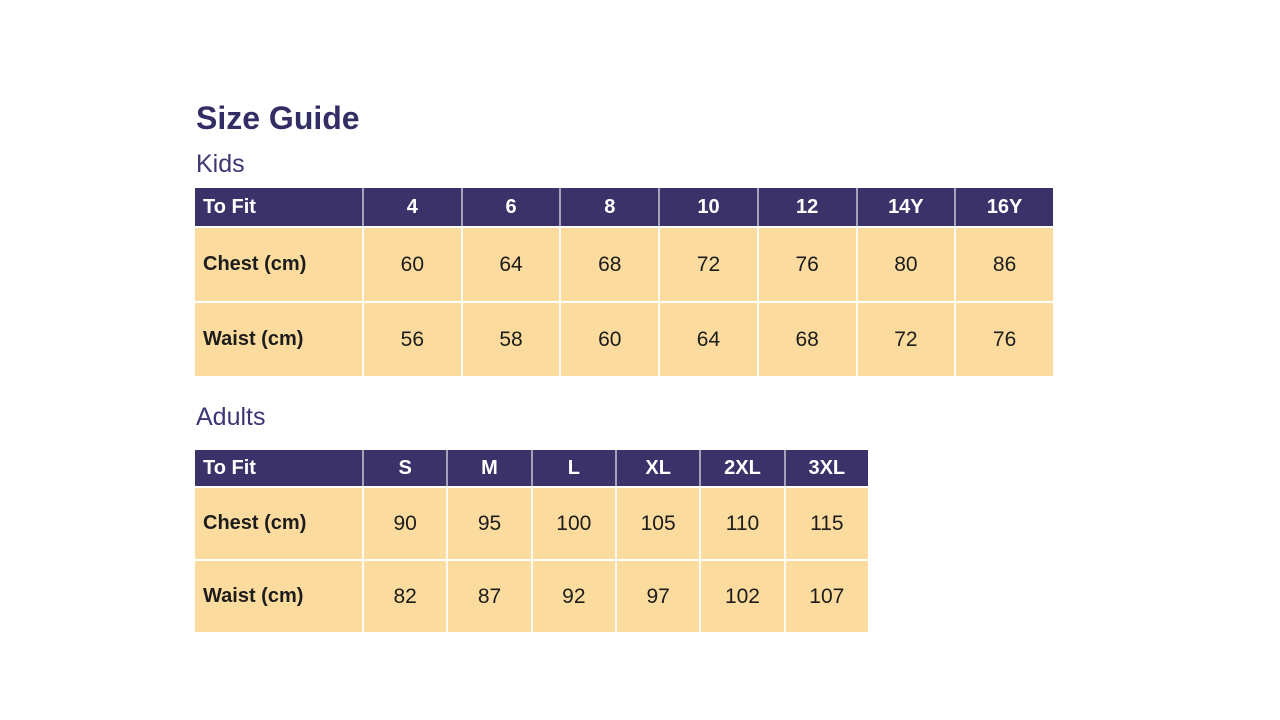 Image resolution: width=1280 pixels, height=720 pixels. I want to click on kids-header-size: 6, so click(510, 207).